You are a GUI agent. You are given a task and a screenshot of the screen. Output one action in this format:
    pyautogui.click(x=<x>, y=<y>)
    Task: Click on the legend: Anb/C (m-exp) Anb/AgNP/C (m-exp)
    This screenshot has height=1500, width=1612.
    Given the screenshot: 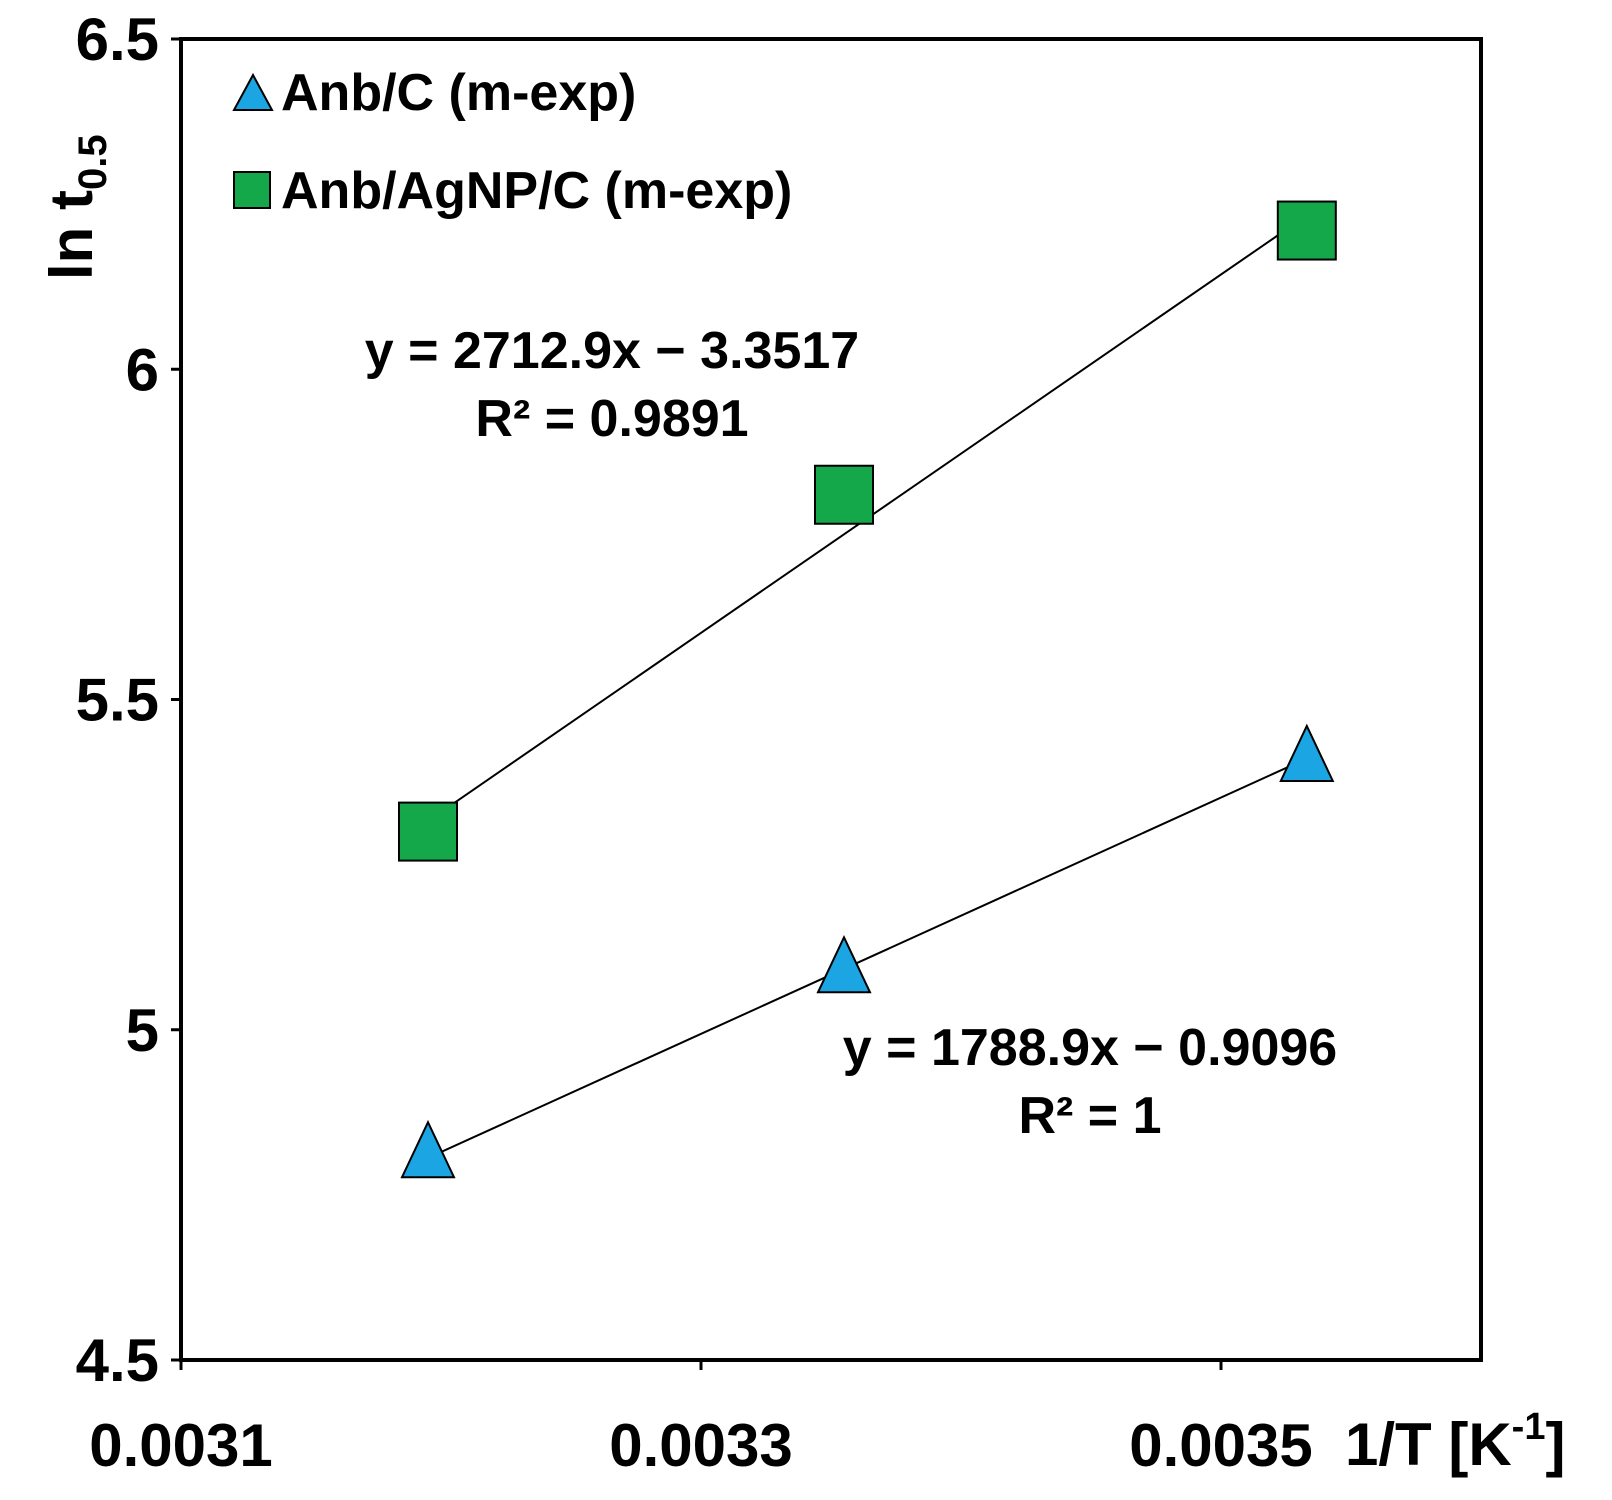 What is the action you would take?
    pyautogui.click(x=512, y=142)
    